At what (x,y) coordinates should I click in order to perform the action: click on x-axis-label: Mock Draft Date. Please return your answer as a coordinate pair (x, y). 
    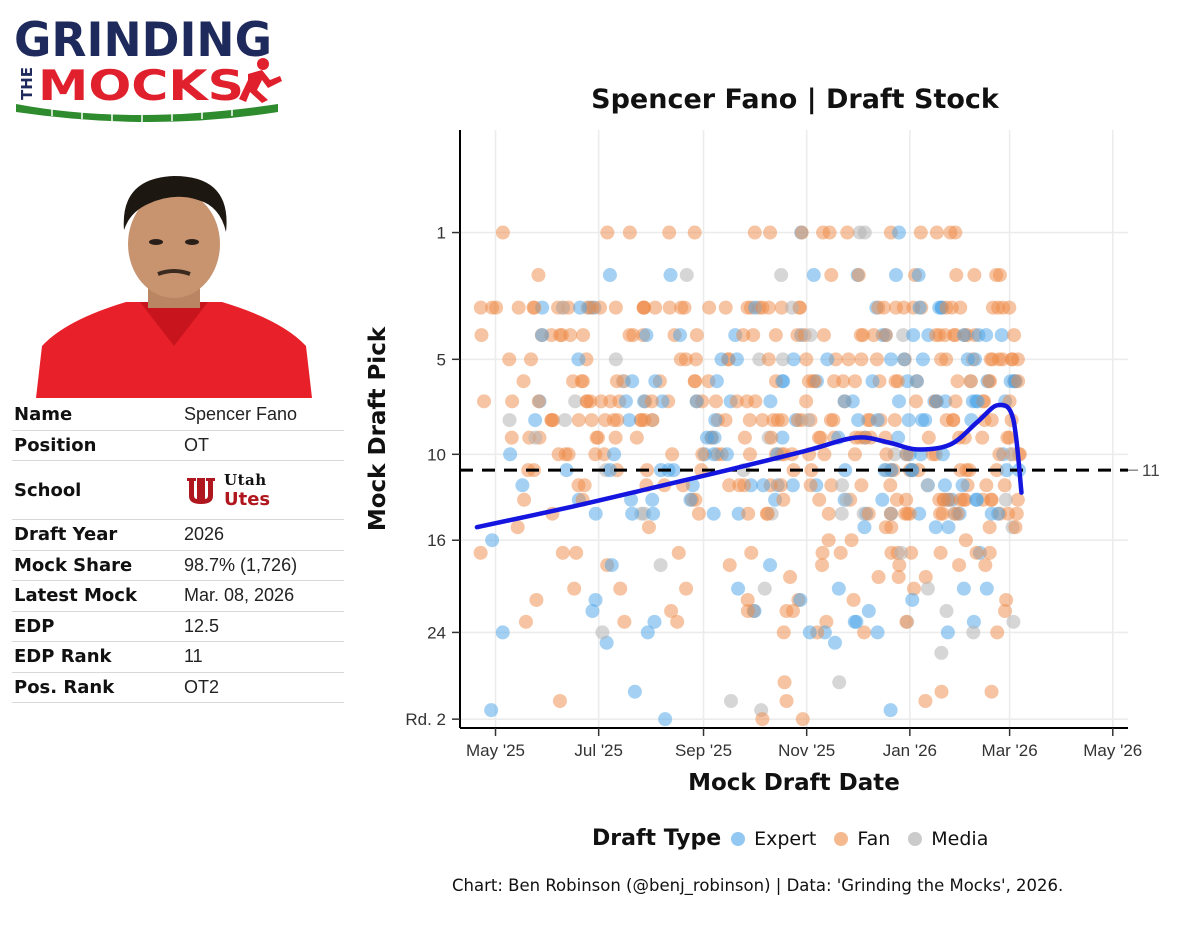
    Looking at the image, I should click on (794, 783).